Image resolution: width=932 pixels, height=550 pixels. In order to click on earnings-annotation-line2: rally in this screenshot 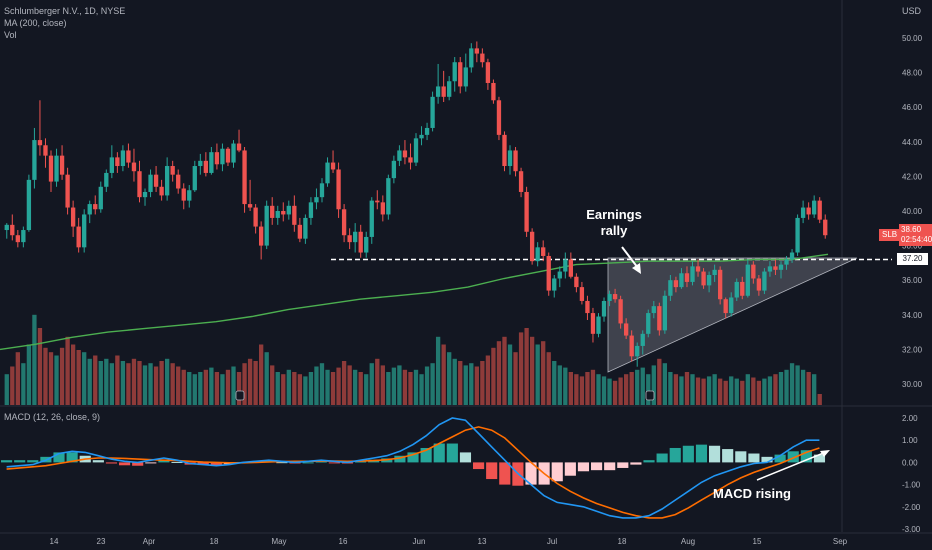, I will do `click(614, 230)`.